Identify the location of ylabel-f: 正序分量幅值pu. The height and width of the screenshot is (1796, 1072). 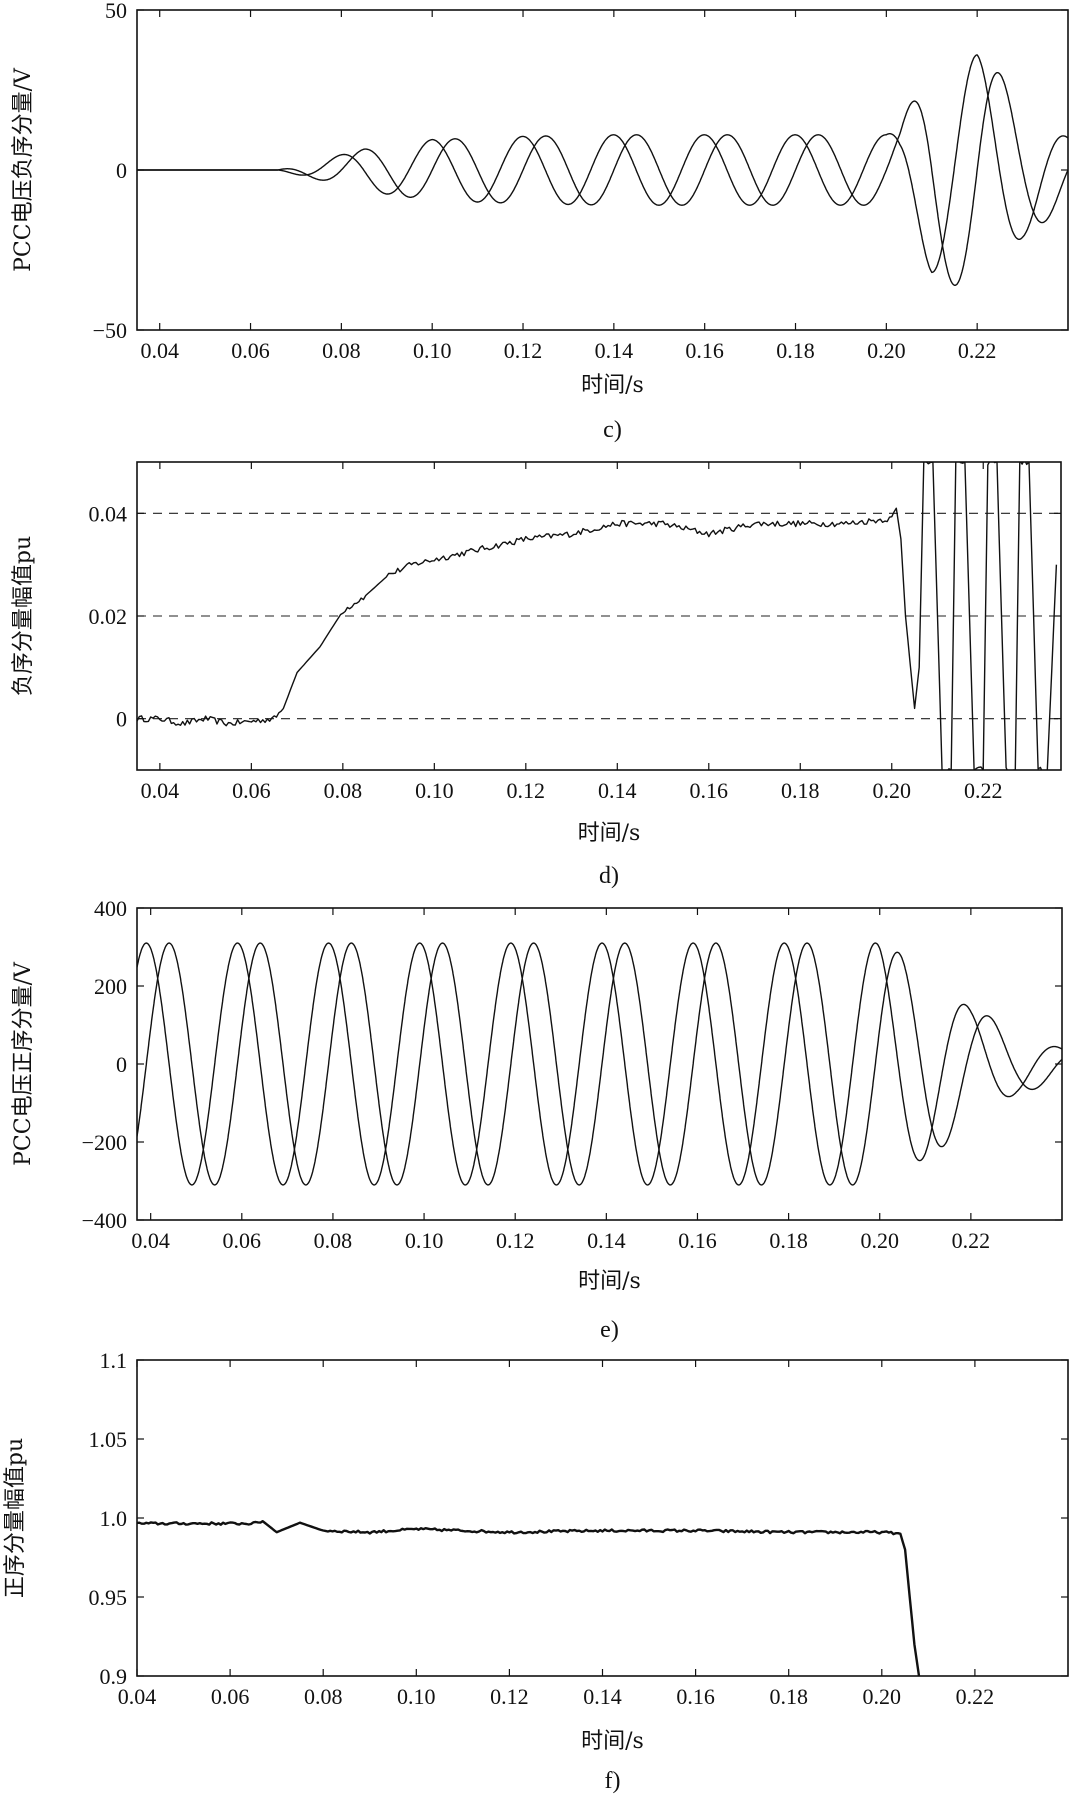
(15, 1518).